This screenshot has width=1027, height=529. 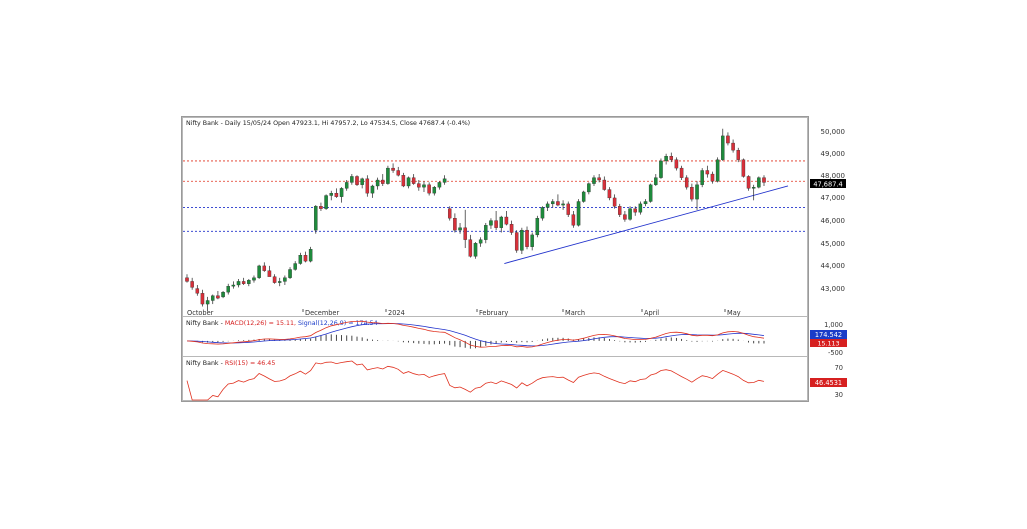 I want to click on trendline-group, so click(x=646, y=224).